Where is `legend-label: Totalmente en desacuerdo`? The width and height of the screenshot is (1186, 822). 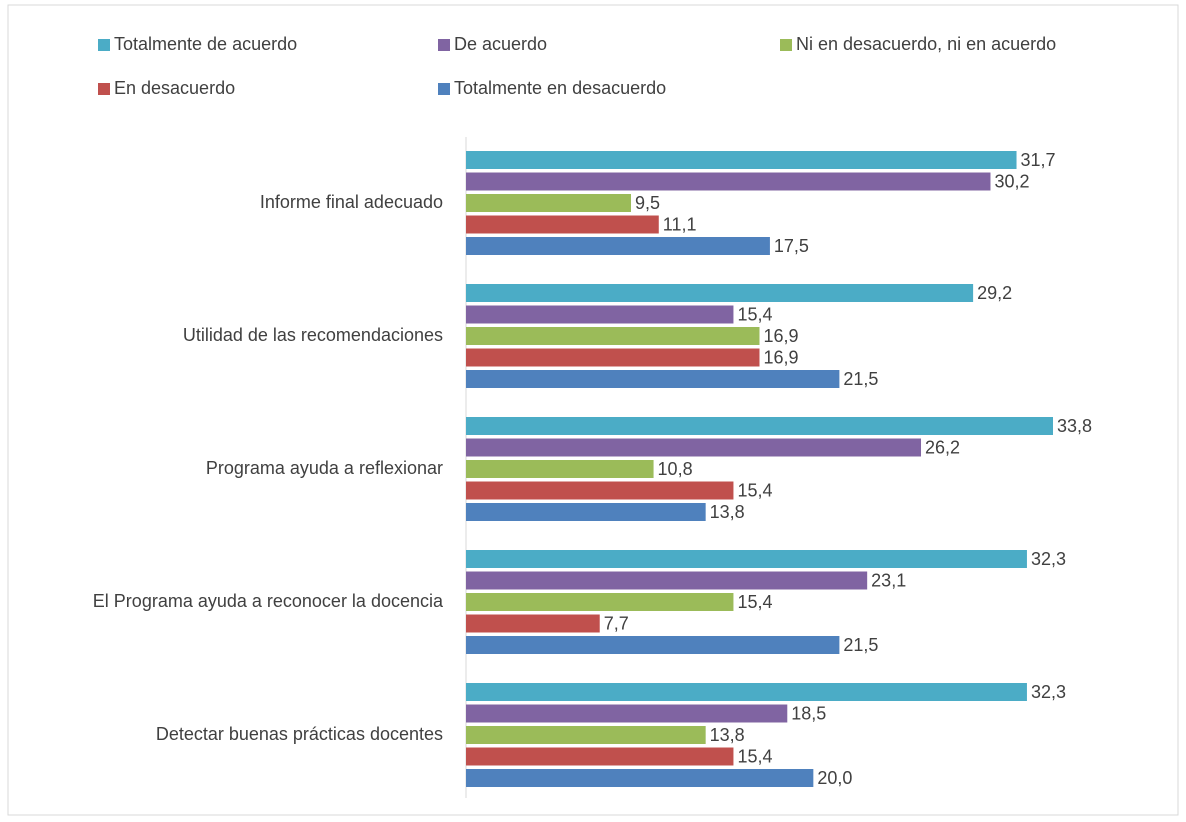
legend-label: Totalmente en desacuerdo is located at coordinates (560, 88).